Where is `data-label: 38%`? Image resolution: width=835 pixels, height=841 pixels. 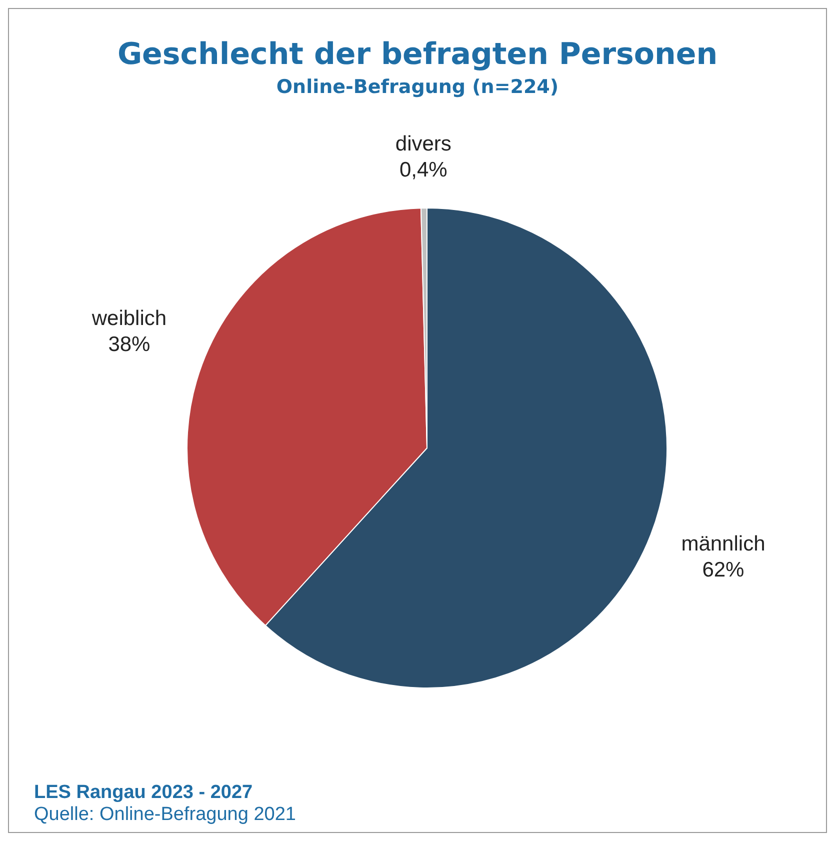
data-label: 38% is located at coordinates (129, 344).